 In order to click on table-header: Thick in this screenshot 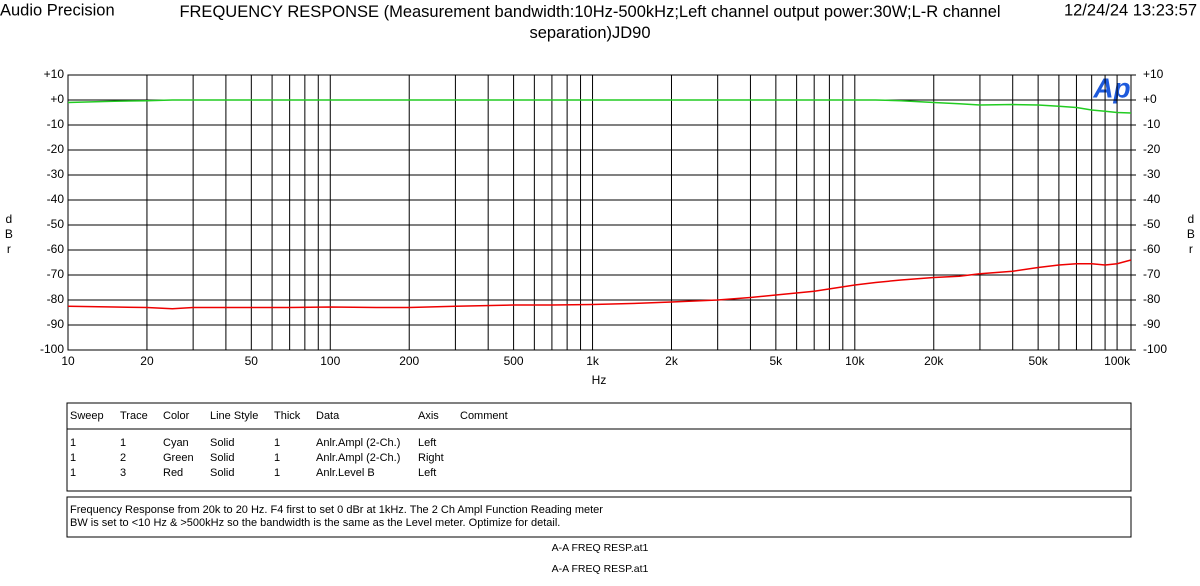, I will do `click(287, 416)`.